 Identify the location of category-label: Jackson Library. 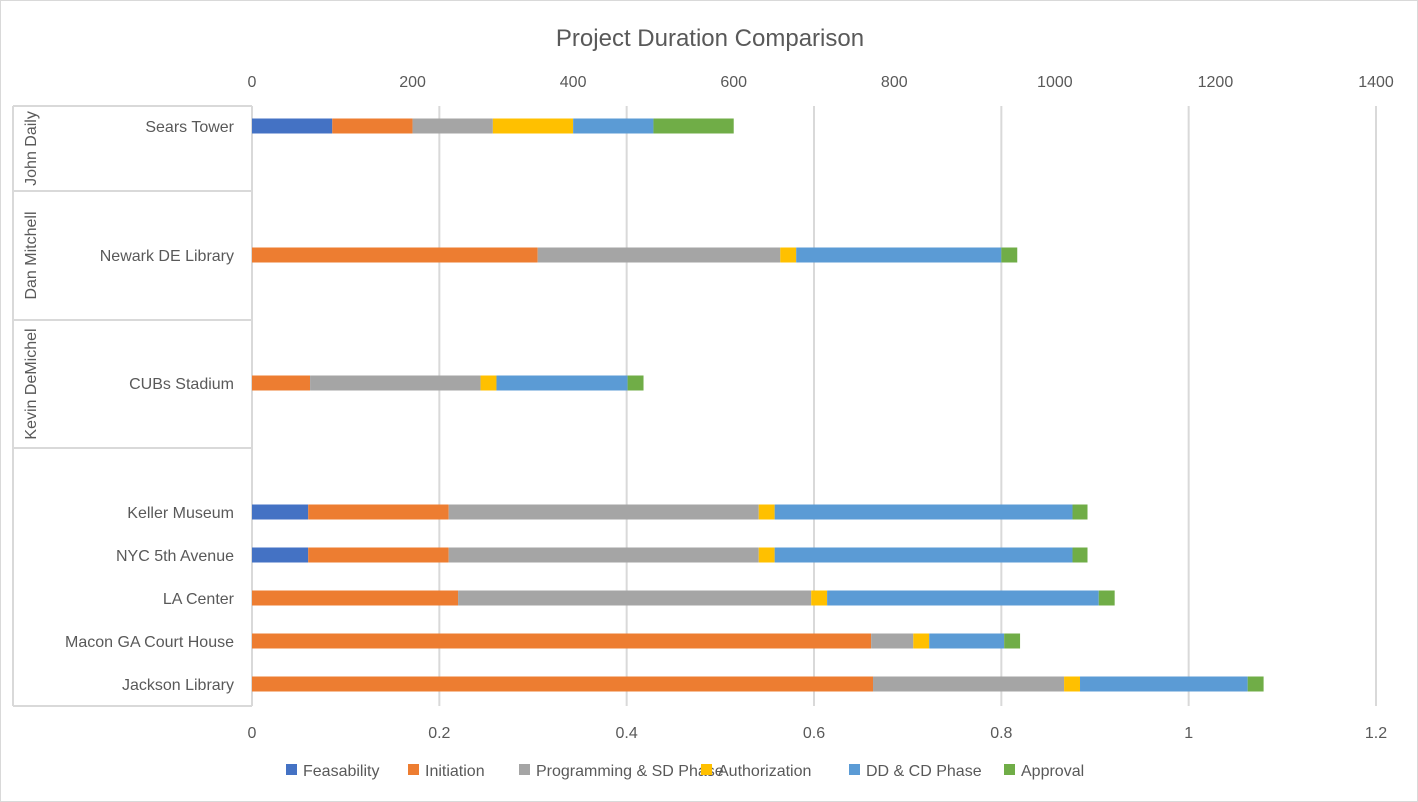
(178, 685).